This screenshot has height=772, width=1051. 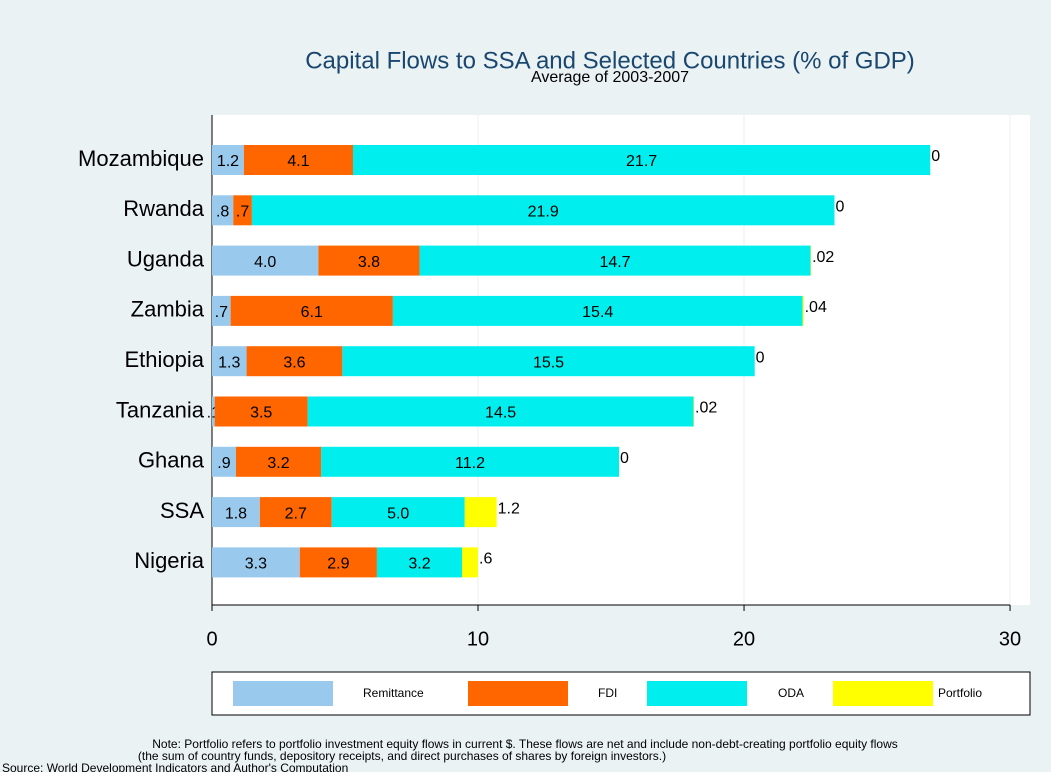 What do you see at coordinates (393, 693) in the screenshot?
I see `legend-label: Remittance` at bounding box center [393, 693].